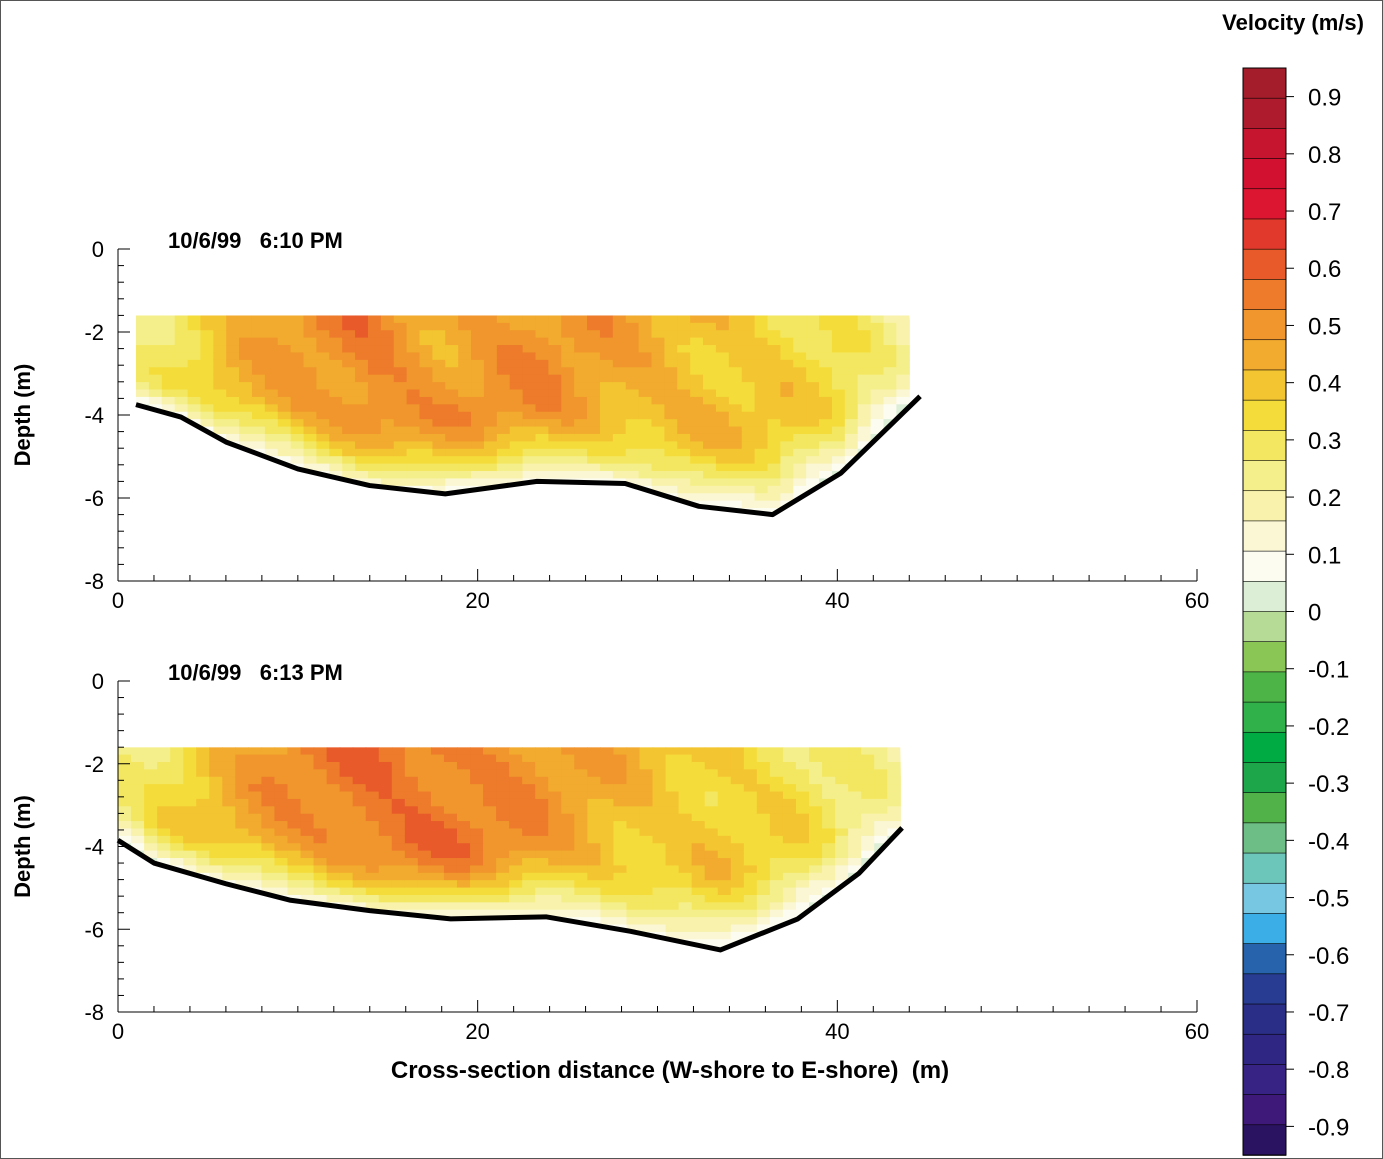  Describe the element at coordinates (1324, 269) in the screenshot. I see `colorbar-tick-label: 0.6` at that location.